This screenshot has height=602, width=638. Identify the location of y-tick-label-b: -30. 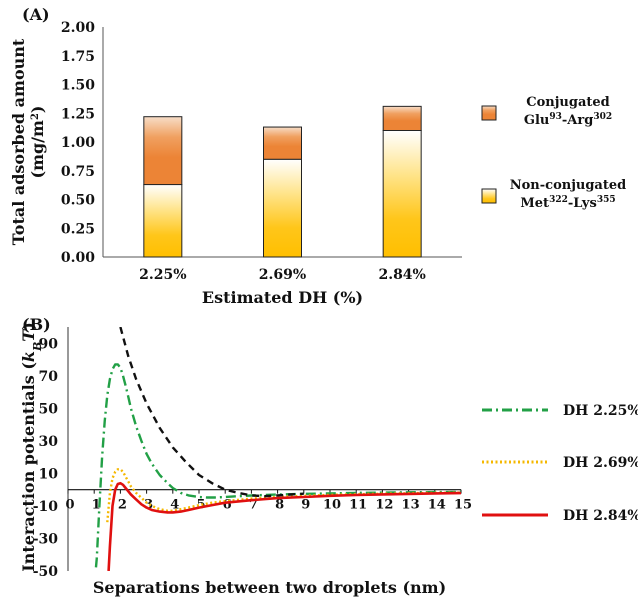
(46, 539).